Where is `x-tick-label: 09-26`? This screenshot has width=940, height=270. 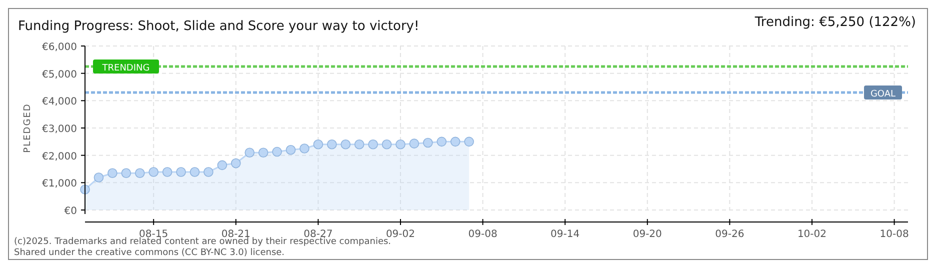
x-tick-label: 09-26 is located at coordinates (729, 234).